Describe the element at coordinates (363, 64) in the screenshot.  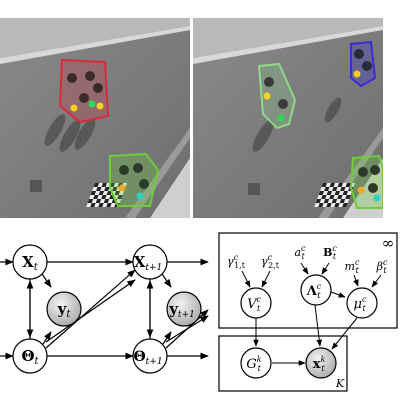
I see `tracked-group-blue` at that location.